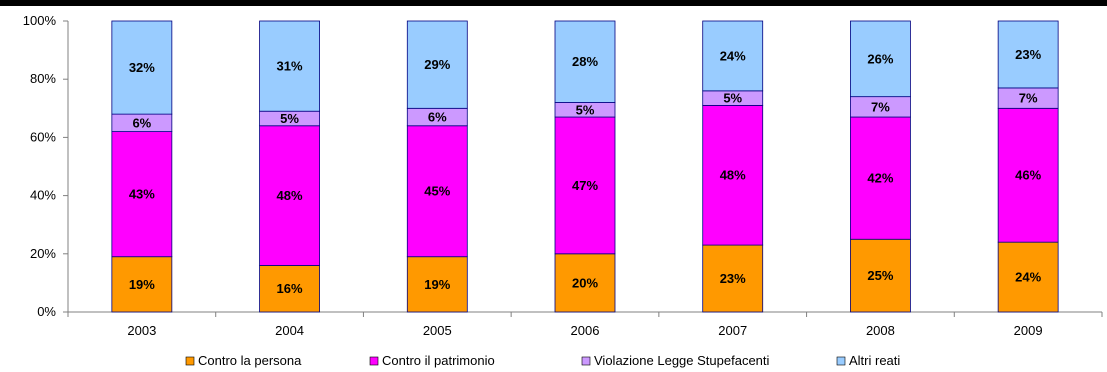 The height and width of the screenshot is (372, 1107). I want to click on data-label: 42%, so click(880, 178).